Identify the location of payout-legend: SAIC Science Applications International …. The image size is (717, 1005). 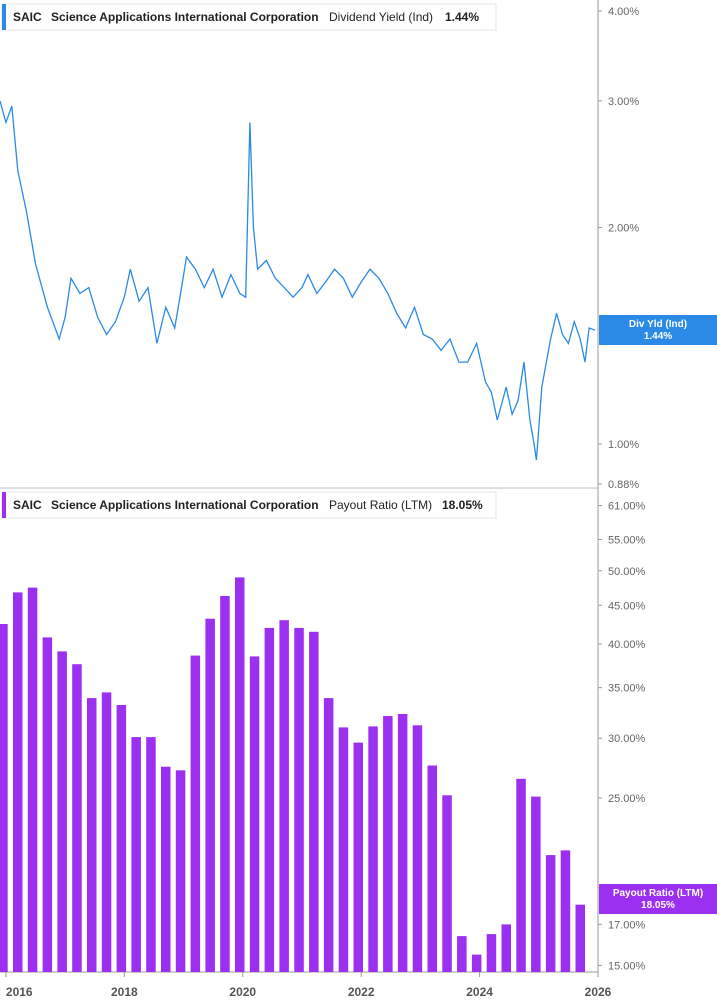
(249, 505).